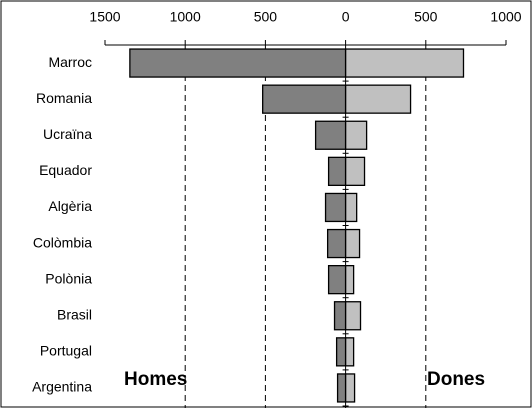 The height and width of the screenshot is (408, 532). Describe the element at coordinates (456, 379) in the screenshot. I see `series-label: Dones` at that location.